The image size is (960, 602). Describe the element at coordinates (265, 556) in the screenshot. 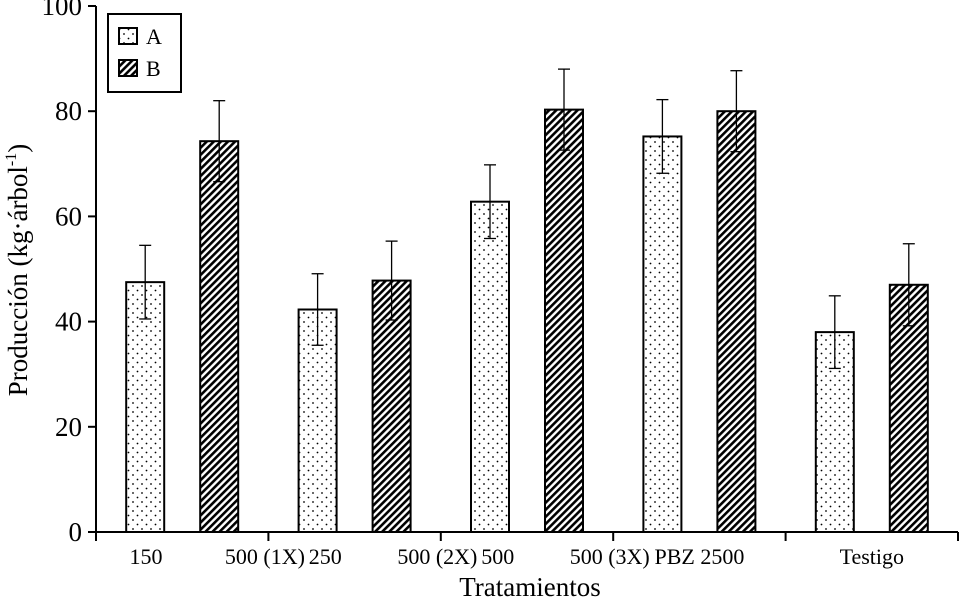

I see `x-category-label: 500 (1X)` at that location.